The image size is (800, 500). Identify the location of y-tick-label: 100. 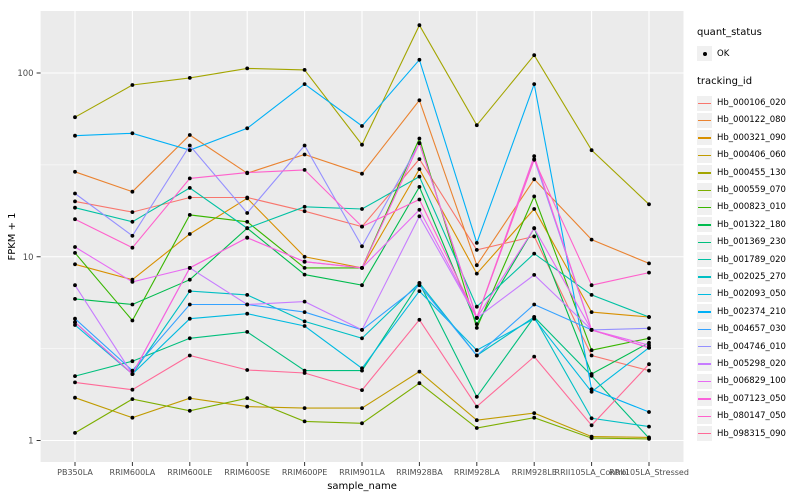
(25, 74).